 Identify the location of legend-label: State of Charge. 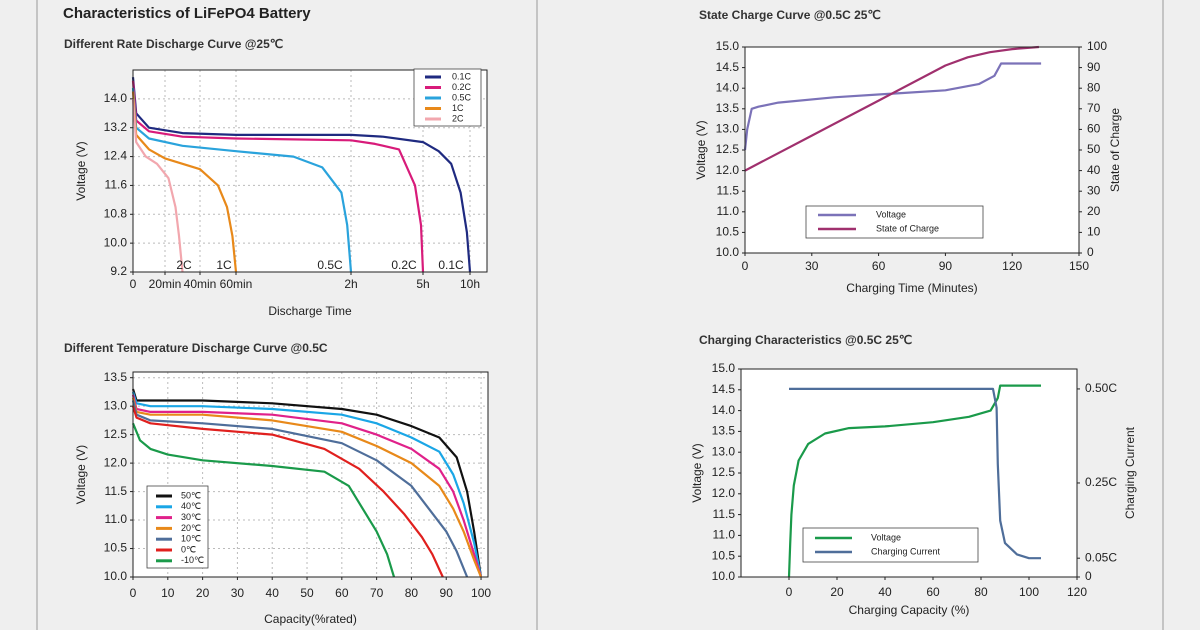
(907, 228).